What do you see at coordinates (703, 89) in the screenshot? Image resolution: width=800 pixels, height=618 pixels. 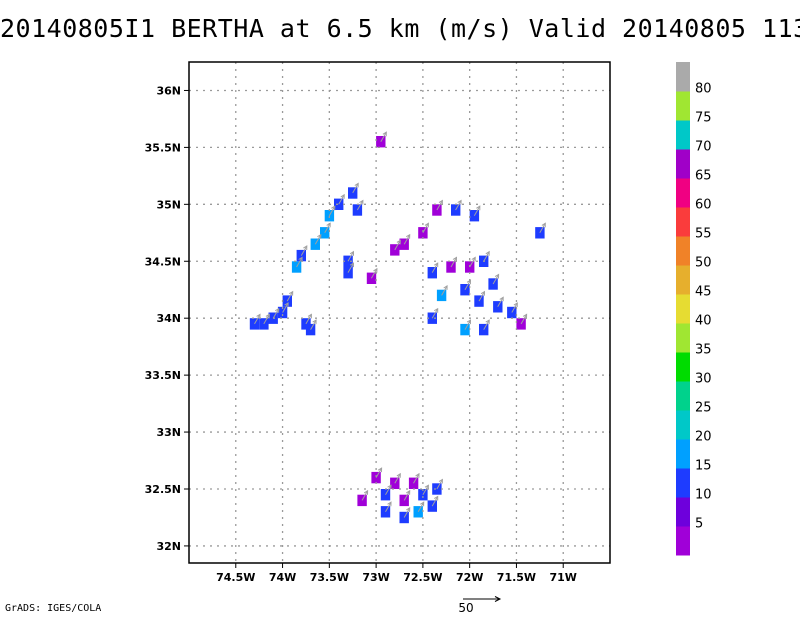 I see `colorbar-label: 80` at bounding box center [703, 89].